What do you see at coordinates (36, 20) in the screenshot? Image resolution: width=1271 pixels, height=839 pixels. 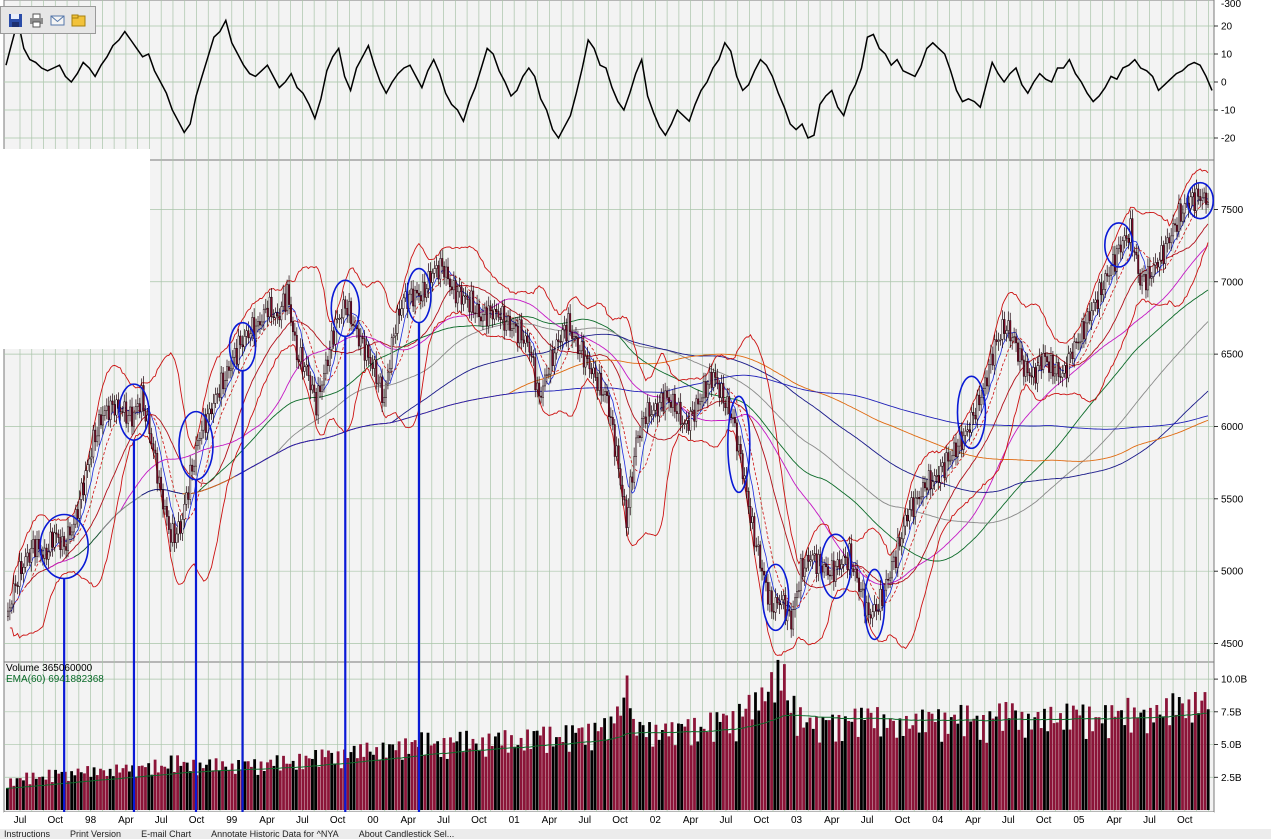 I see `print-icon` at bounding box center [36, 20].